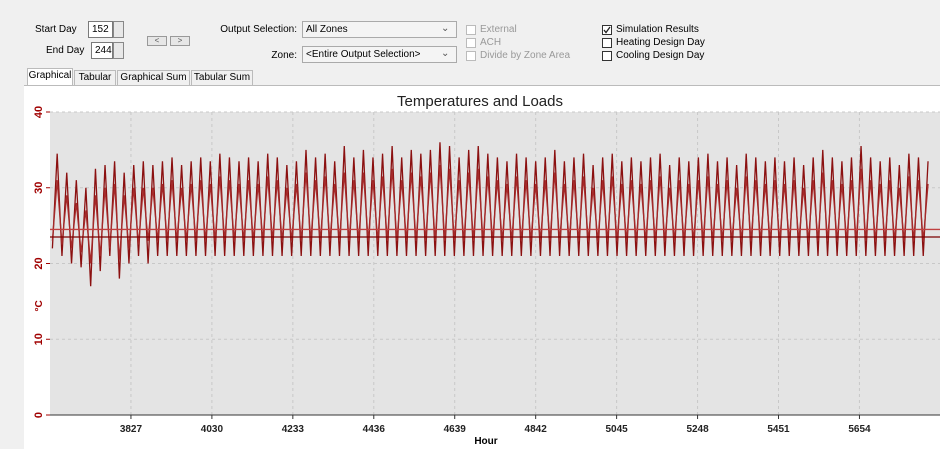 This screenshot has width=940, height=449. I want to click on output-selection-dropdown: All Zones, so click(379, 29).